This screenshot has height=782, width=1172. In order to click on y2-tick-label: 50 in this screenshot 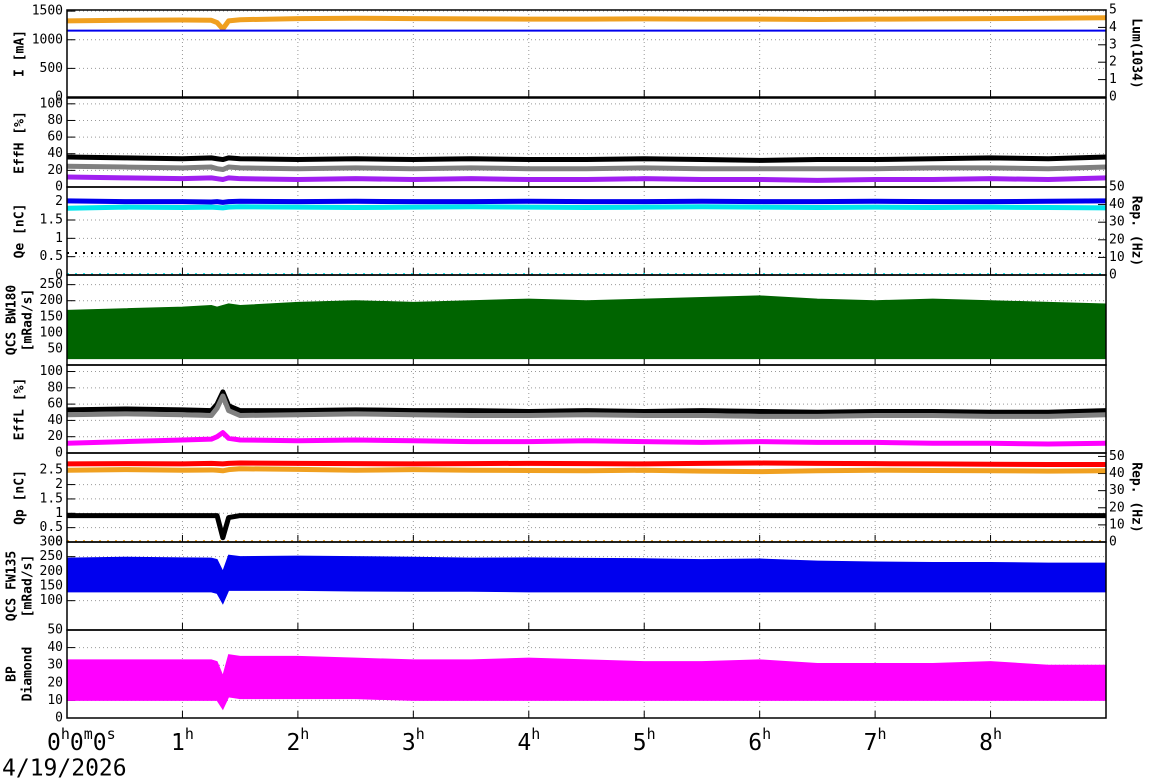, I will do `click(1117, 456)`.